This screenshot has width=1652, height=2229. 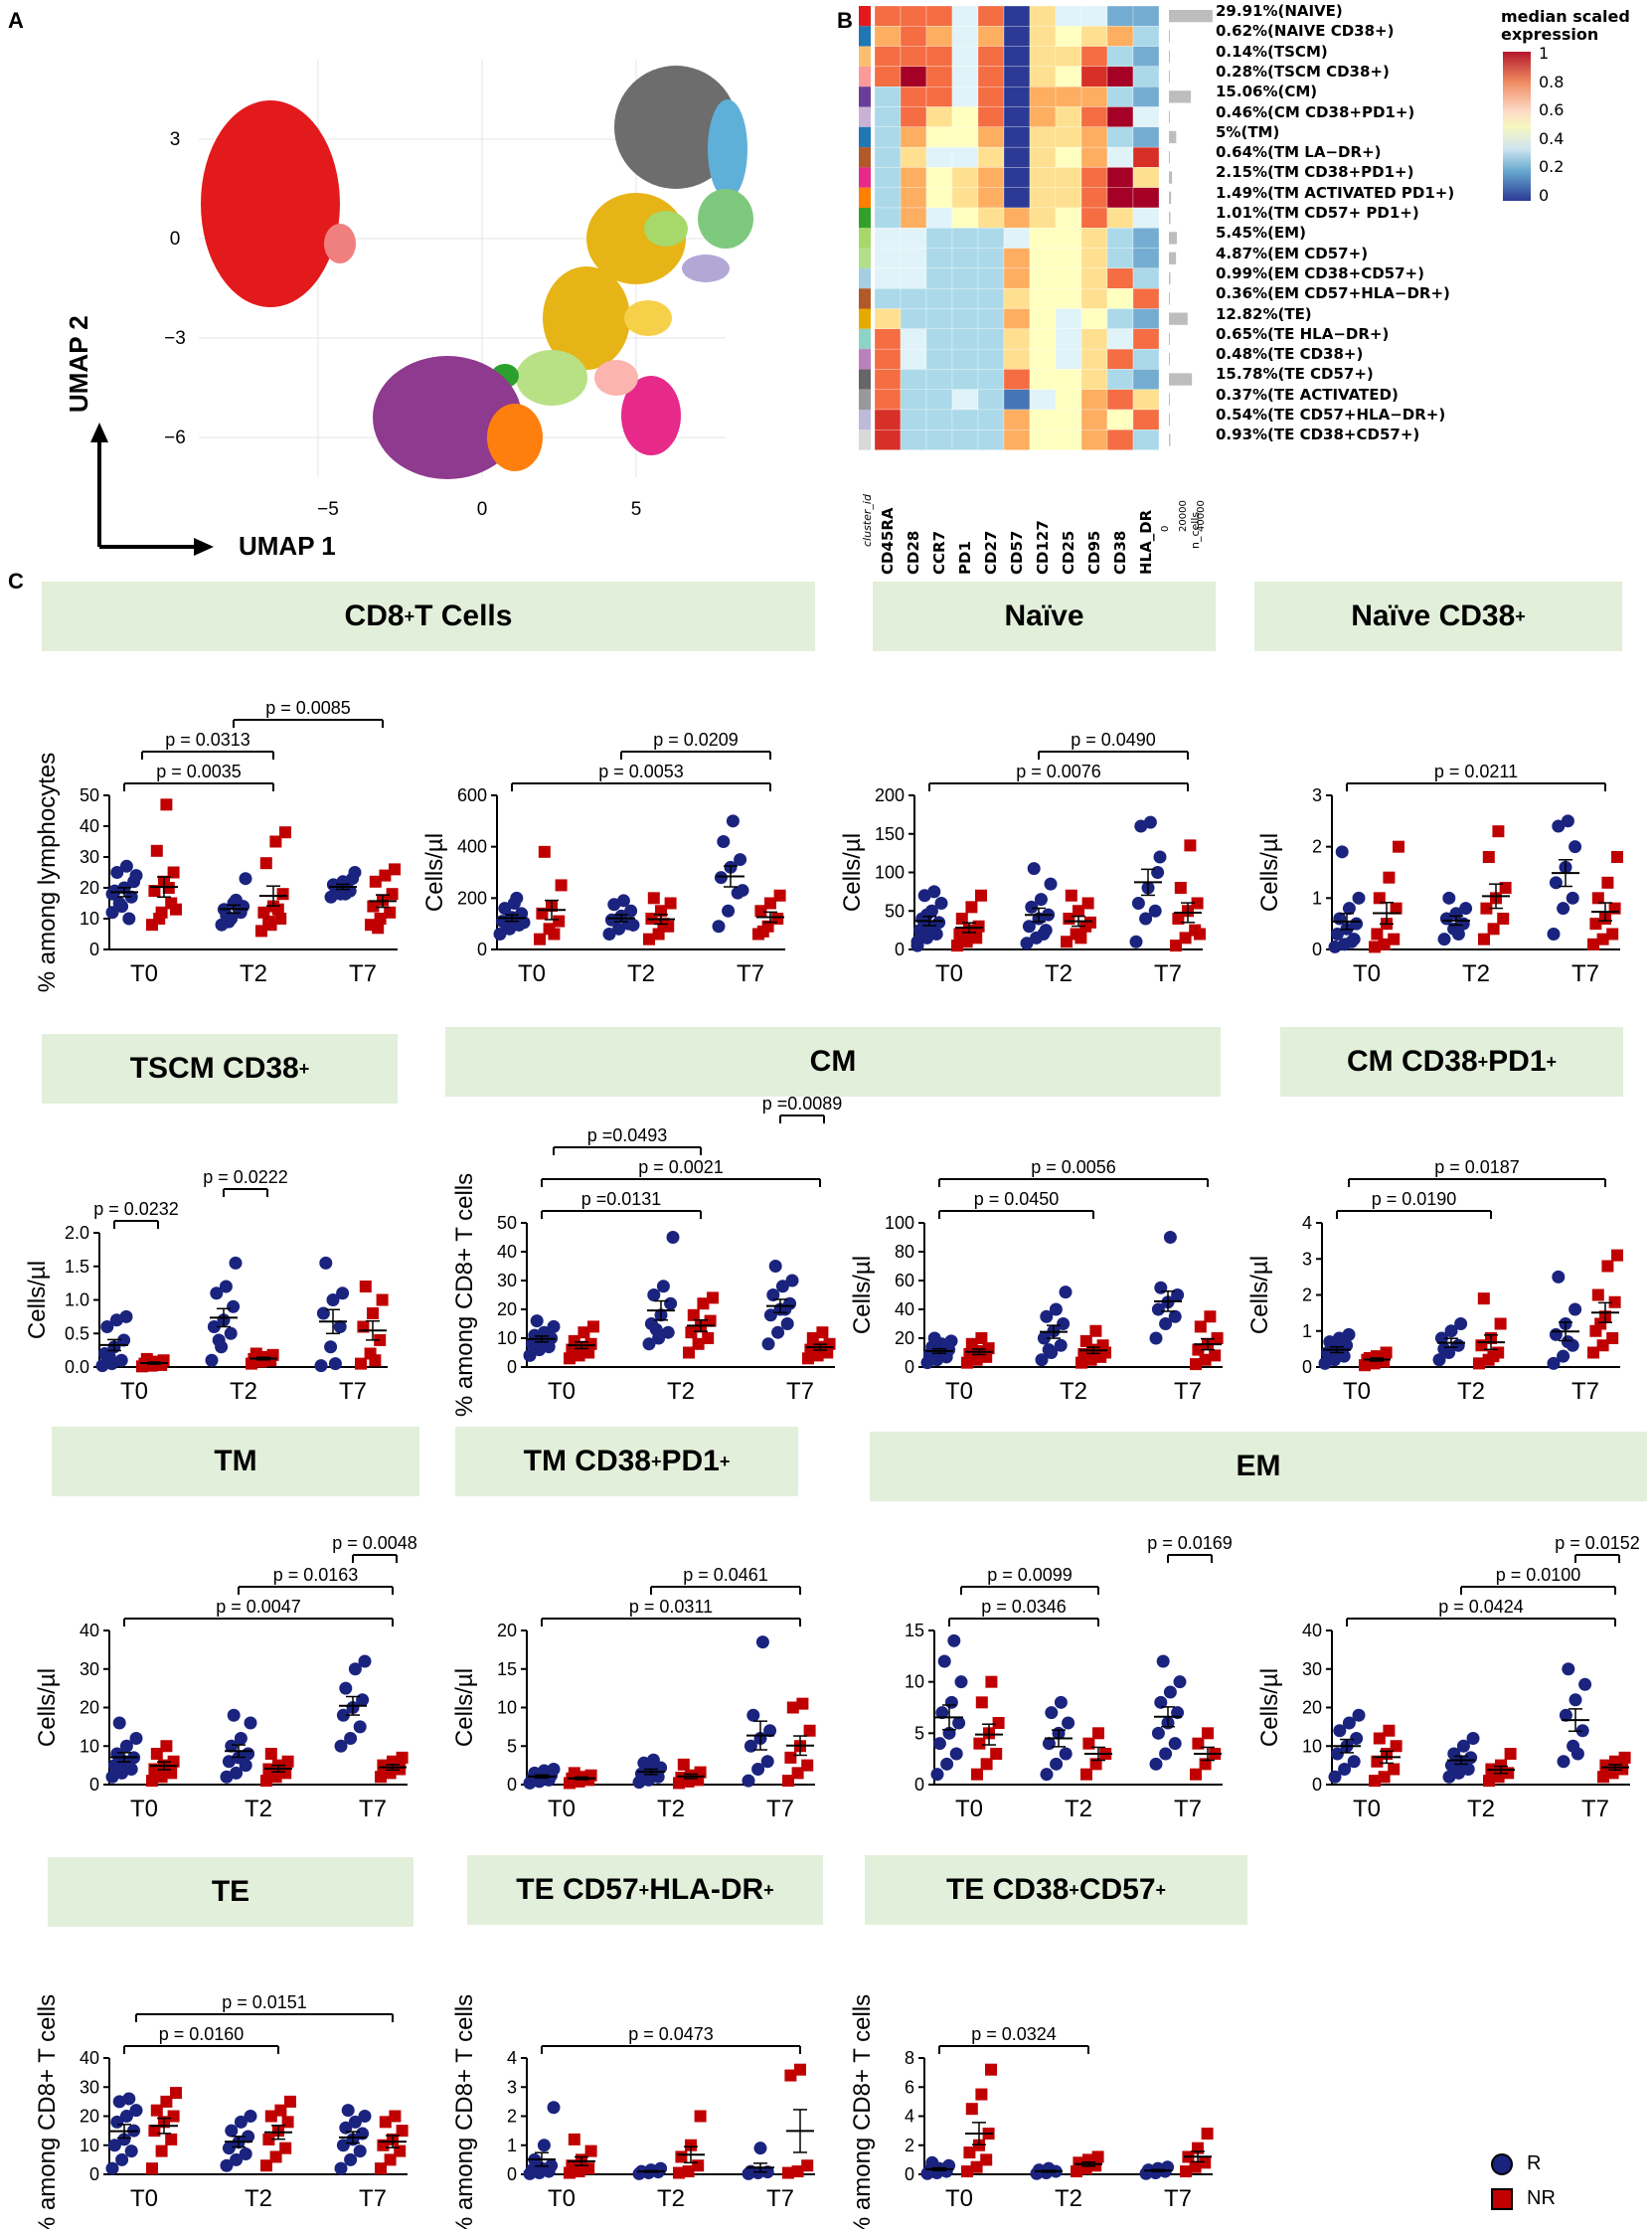 I want to click on y-tick-label: 5, so click(x=919, y=1733).